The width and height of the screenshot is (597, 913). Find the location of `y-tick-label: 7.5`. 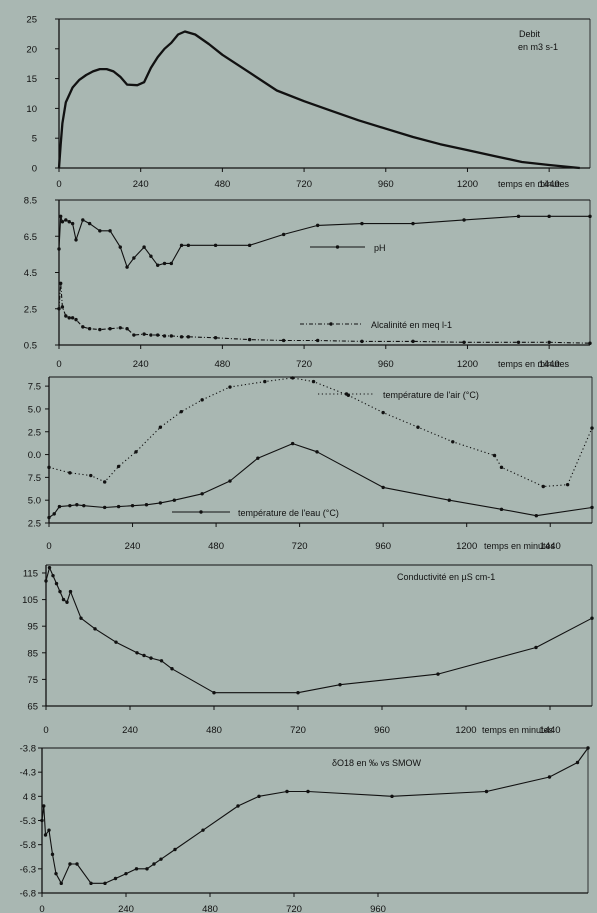

y-tick-label: 7.5 is located at coordinates (34, 478).